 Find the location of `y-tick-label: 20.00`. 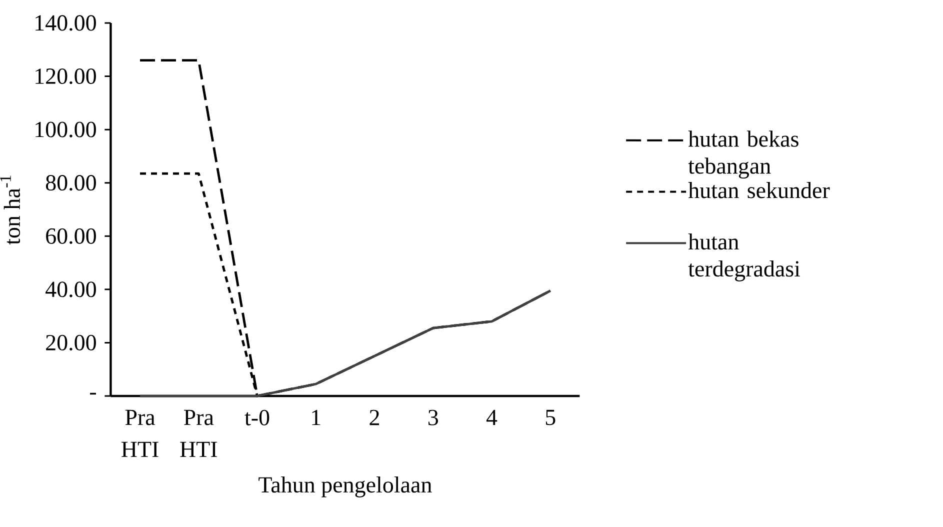

y-tick-label: 20.00 is located at coordinates (71, 342).